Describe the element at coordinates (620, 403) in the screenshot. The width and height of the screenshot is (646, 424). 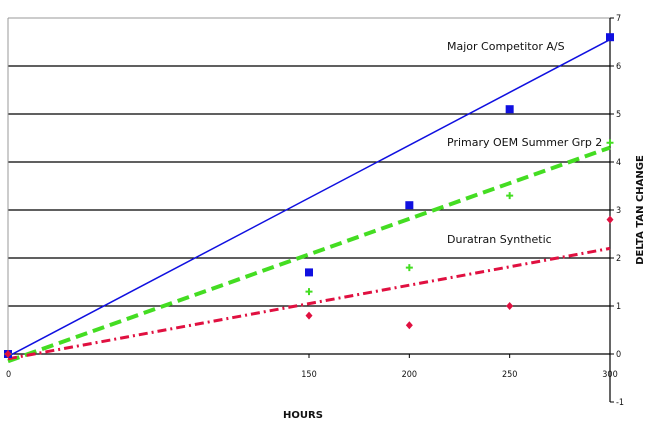
I see `y-tick-label--1: -1` at that location.